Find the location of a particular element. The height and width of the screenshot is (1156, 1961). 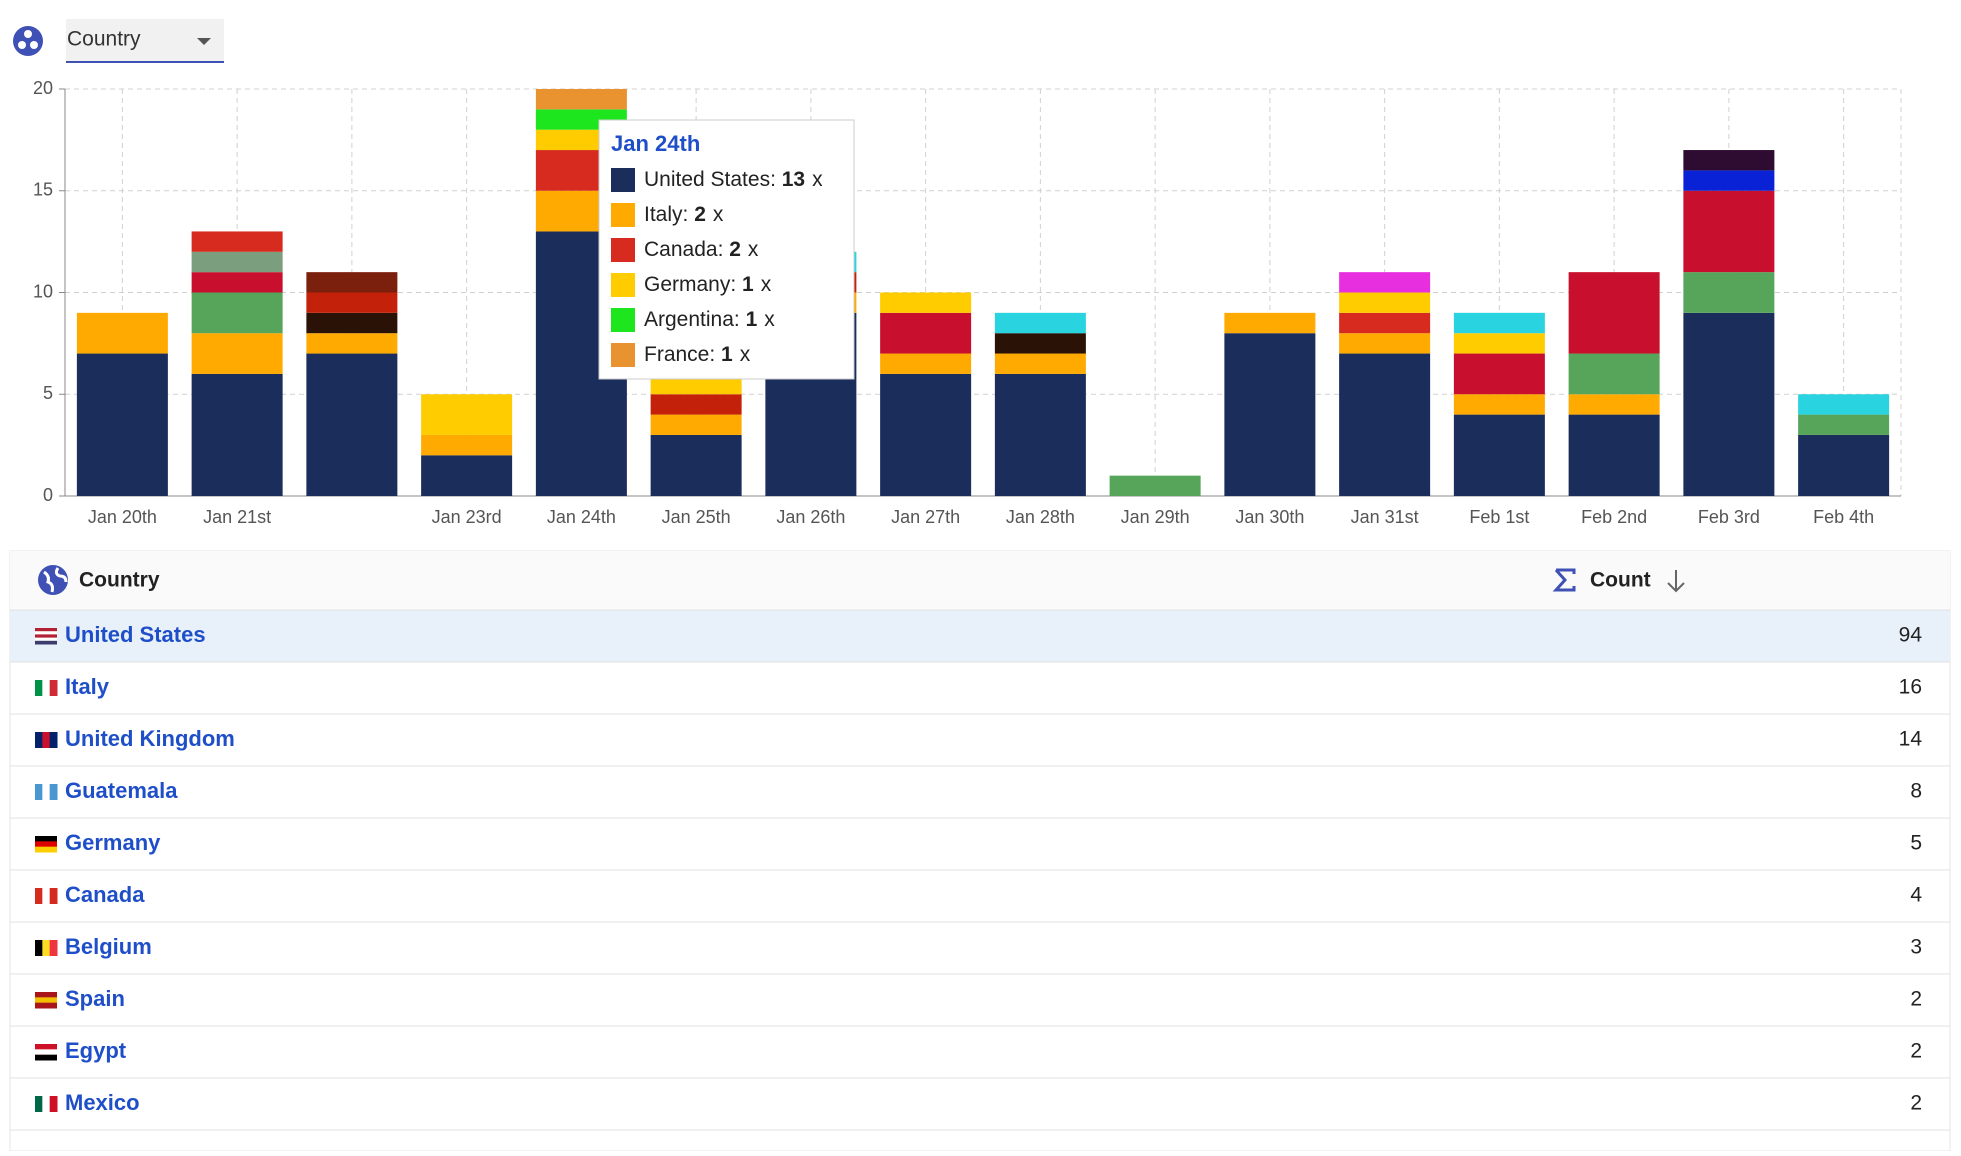

country-link: Germany is located at coordinates (113, 842).